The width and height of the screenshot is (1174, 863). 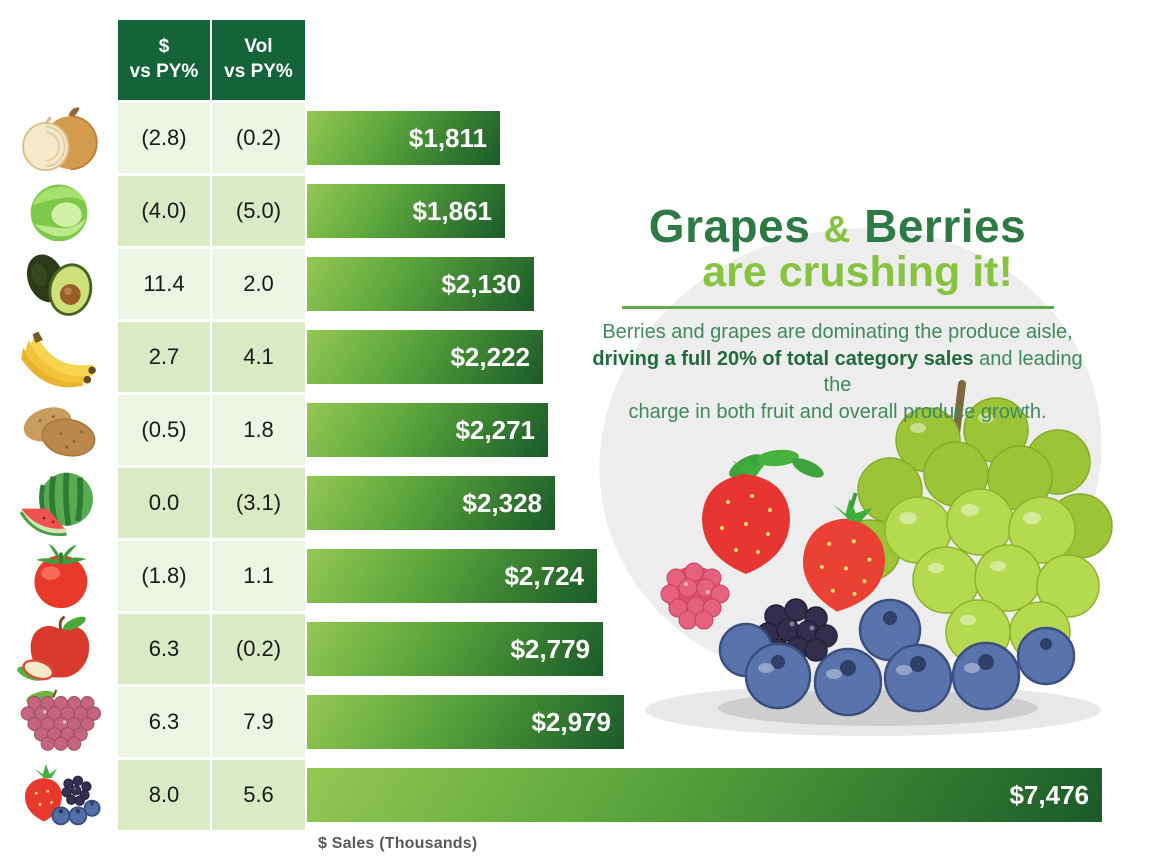 I want to click on vol-vs-py-value: 7.9, so click(x=258, y=722).